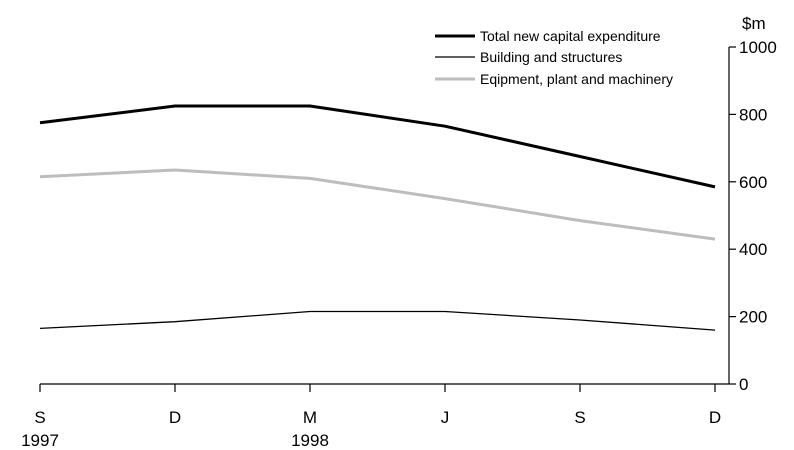  Describe the element at coordinates (551, 57) in the screenshot. I see `legend-label-2: Building and structures` at that location.